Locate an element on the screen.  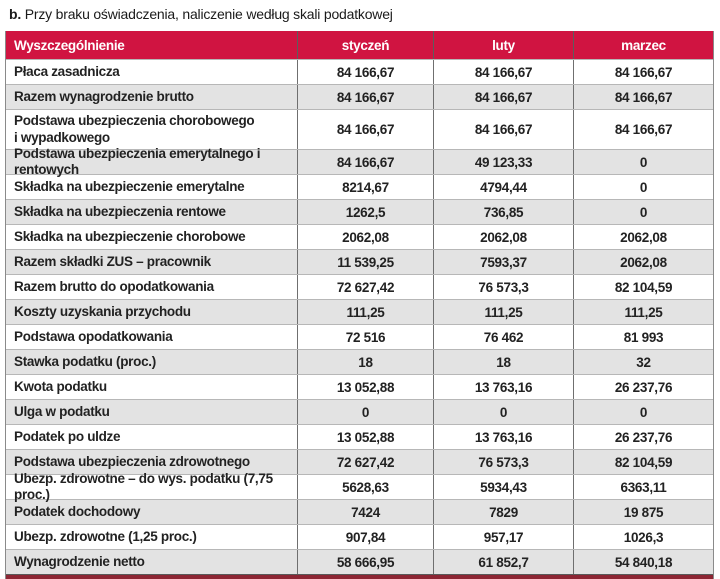
row-label: Wynagrodzenie netto is located at coordinates (79, 561).